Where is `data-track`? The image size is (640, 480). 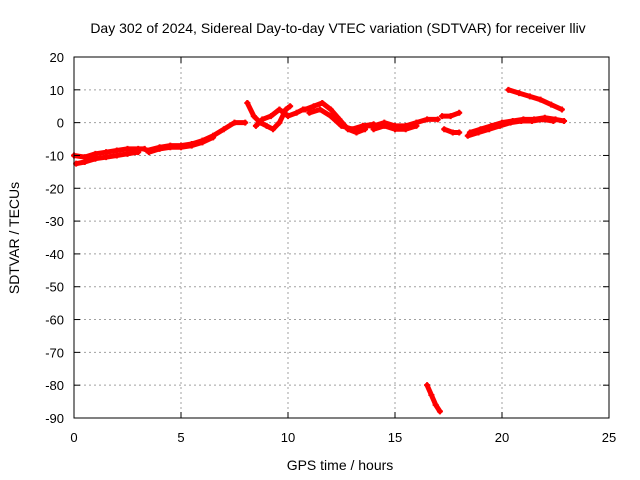 data-track is located at coordinates (433, 398).